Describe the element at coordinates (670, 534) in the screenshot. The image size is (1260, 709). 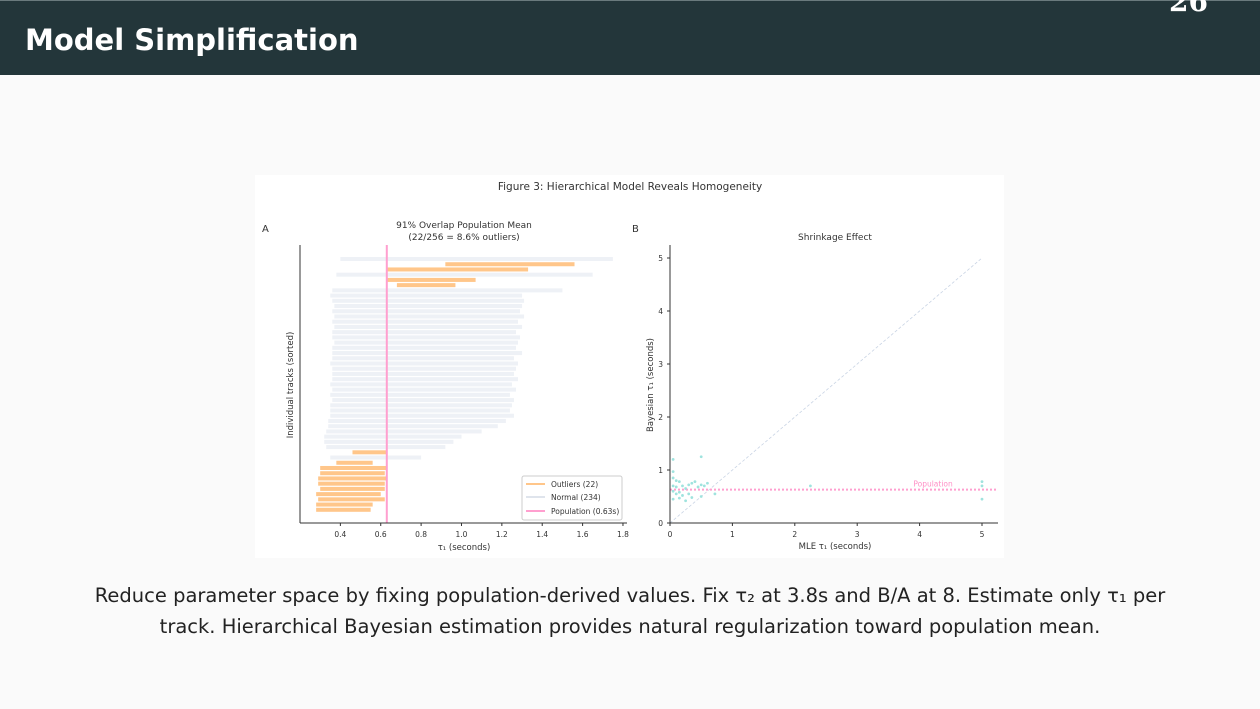
I see `x-tick-label: 0` at that location.